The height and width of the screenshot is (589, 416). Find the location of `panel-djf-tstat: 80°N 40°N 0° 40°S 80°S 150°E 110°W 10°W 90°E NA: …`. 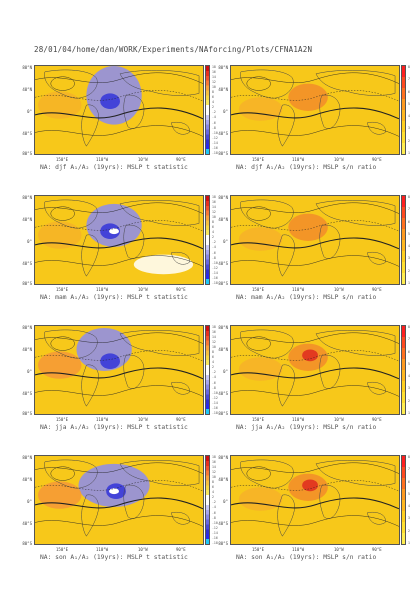

panel-djf-tstat: 80°N 40°N 0° 40°S 80°S 150°E 110°W 10°W 90°E NA: … is located at coordinates (120, 120).